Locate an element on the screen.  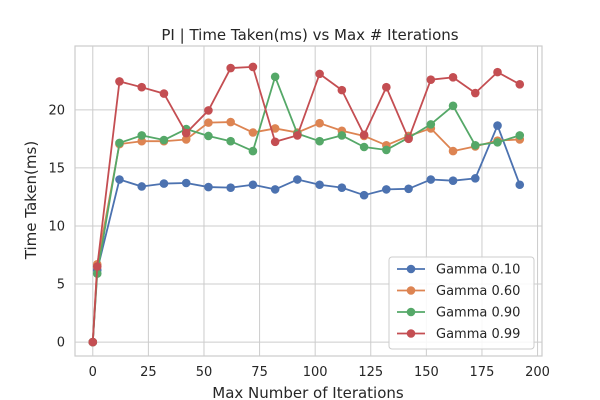
legend-item: Gamma 0.10 is located at coordinates (458, 270).